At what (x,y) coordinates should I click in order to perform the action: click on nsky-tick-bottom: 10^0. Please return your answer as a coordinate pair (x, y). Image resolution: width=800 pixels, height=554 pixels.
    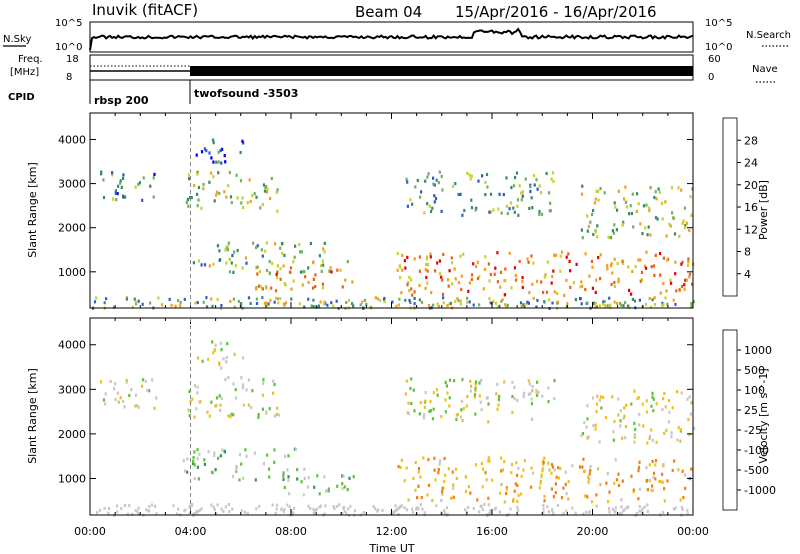
    Looking at the image, I should click on (68, 47).